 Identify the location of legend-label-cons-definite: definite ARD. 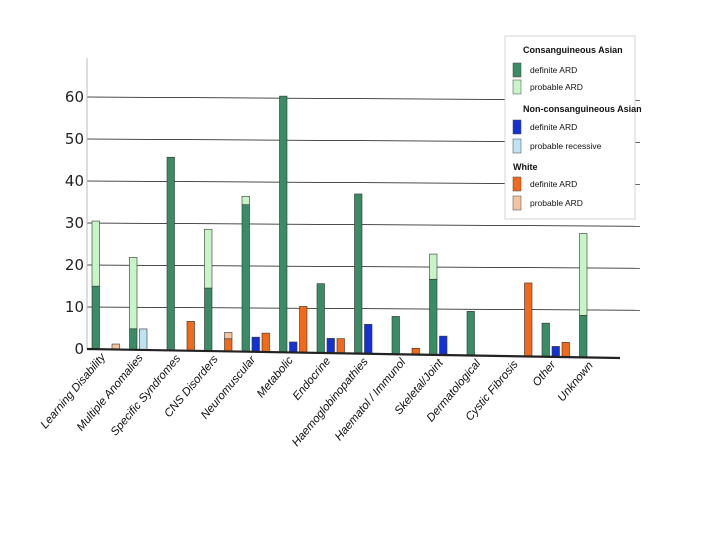
(553, 70).